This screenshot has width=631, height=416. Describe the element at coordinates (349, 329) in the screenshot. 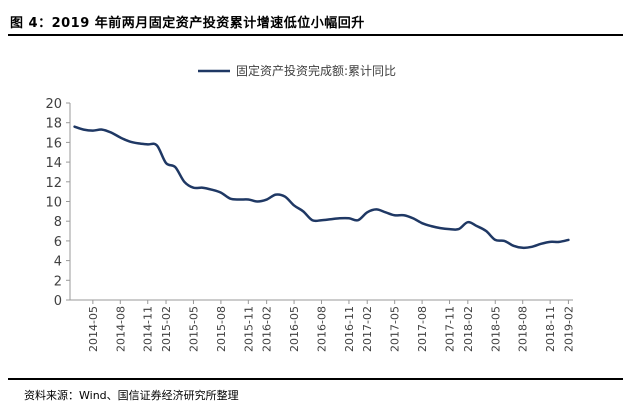

I see `x-tick-label: 2016-11` at that location.